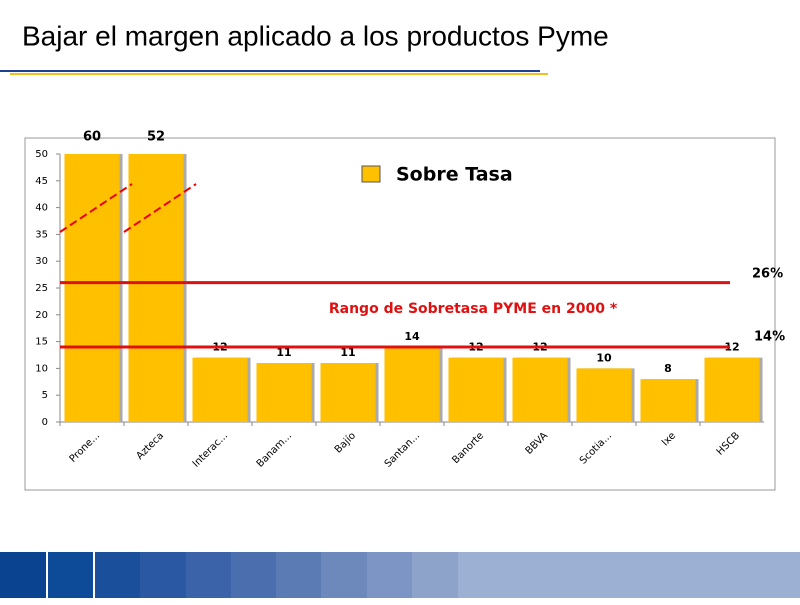 This screenshot has height=605, width=800. What do you see at coordinates (473, 309) in the screenshot?
I see `annotation: Rango de Sobretasa PYME en 2000 *` at bounding box center [473, 309].